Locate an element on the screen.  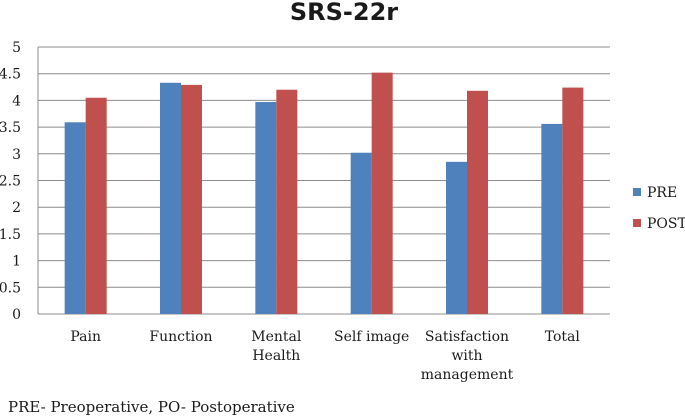
x-category-label: Self image is located at coordinates (371, 337).